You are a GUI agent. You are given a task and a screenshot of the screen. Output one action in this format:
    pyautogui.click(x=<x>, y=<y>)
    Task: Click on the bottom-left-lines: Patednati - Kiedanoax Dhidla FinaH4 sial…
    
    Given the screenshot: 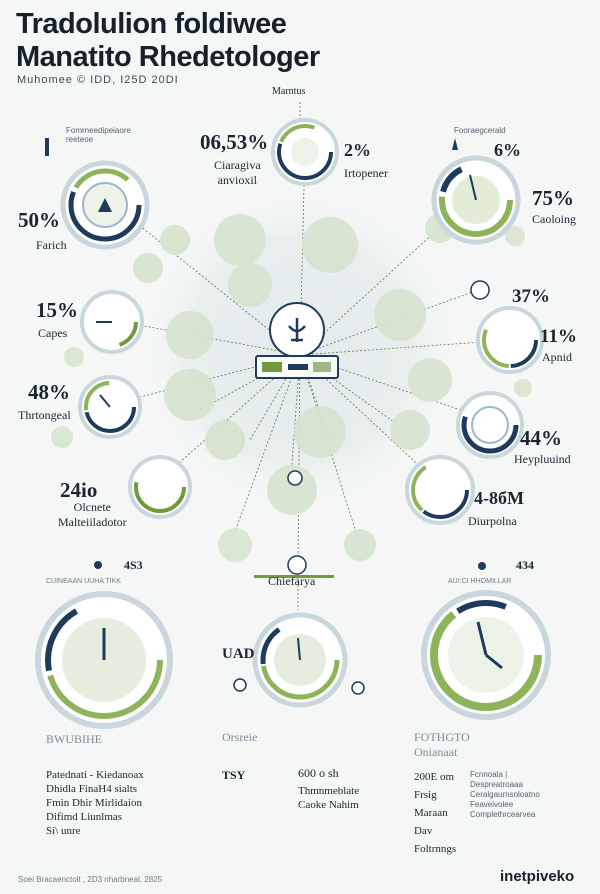 What is the action you would take?
    pyautogui.click(x=95, y=803)
    